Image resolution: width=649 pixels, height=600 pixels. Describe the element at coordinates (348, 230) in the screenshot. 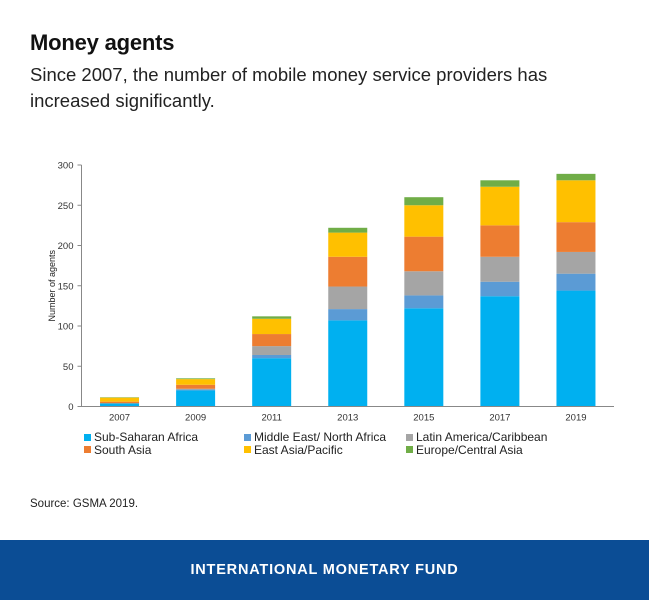

I see `bar-segment-europe-central-asia-2013` at that location.